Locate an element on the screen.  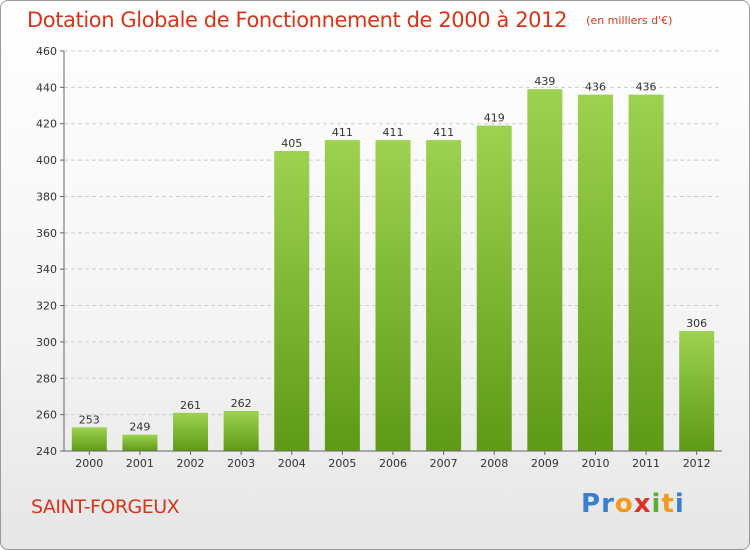
y-tick-label: 460 is located at coordinates (46, 51).